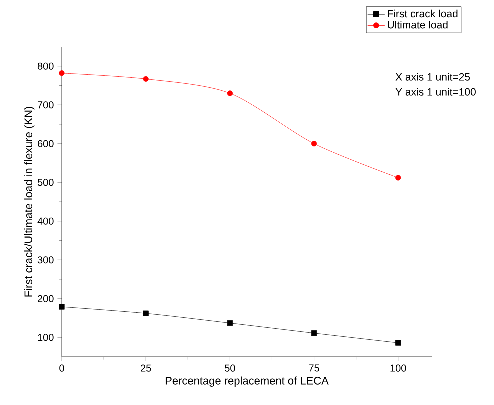 Image resolution: width=494 pixels, height=405 pixels. I want to click on legend-label: First crack load, so click(423, 14).